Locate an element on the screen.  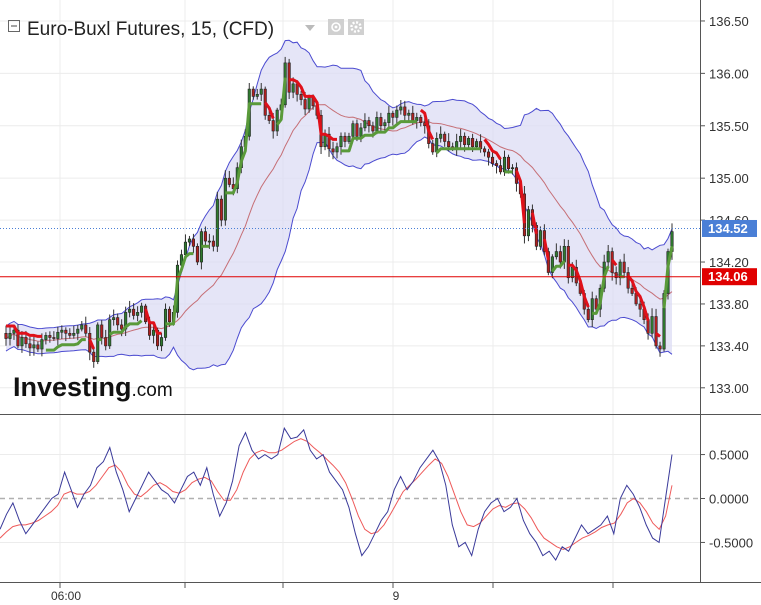
time-axis-tick-label: 06:00 is located at coordinates (66, 596).